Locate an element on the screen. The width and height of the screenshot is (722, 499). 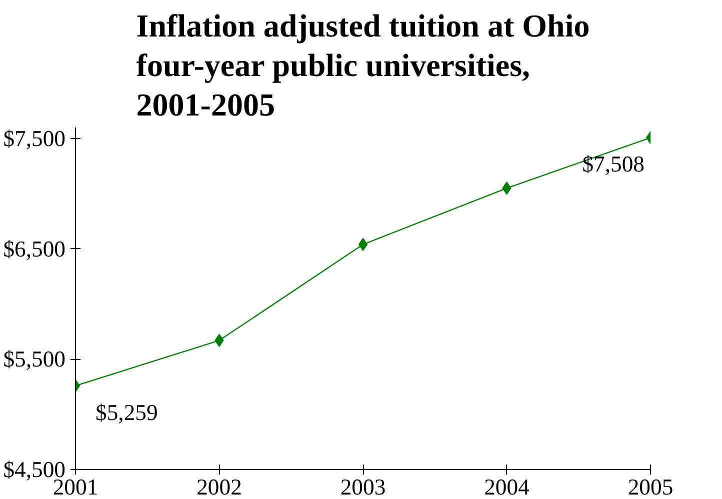
x-tick-label: 2004 is located at coordinates (507, 486).